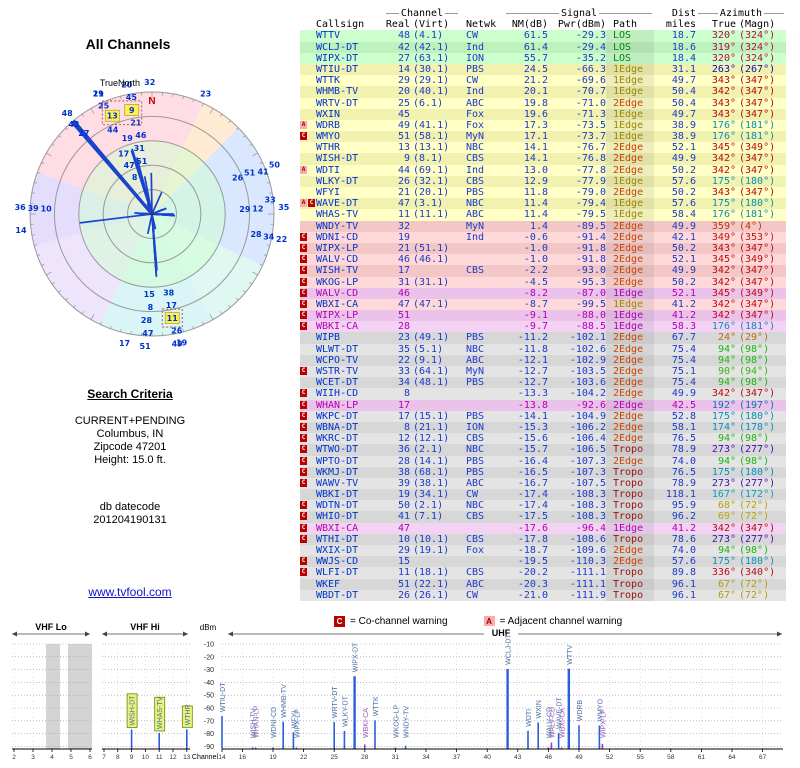  What do you see at coordinates (535, 92) in the screenshot?
I see `cell-noise-margin: 20.1` at bounding box center [535, 92].